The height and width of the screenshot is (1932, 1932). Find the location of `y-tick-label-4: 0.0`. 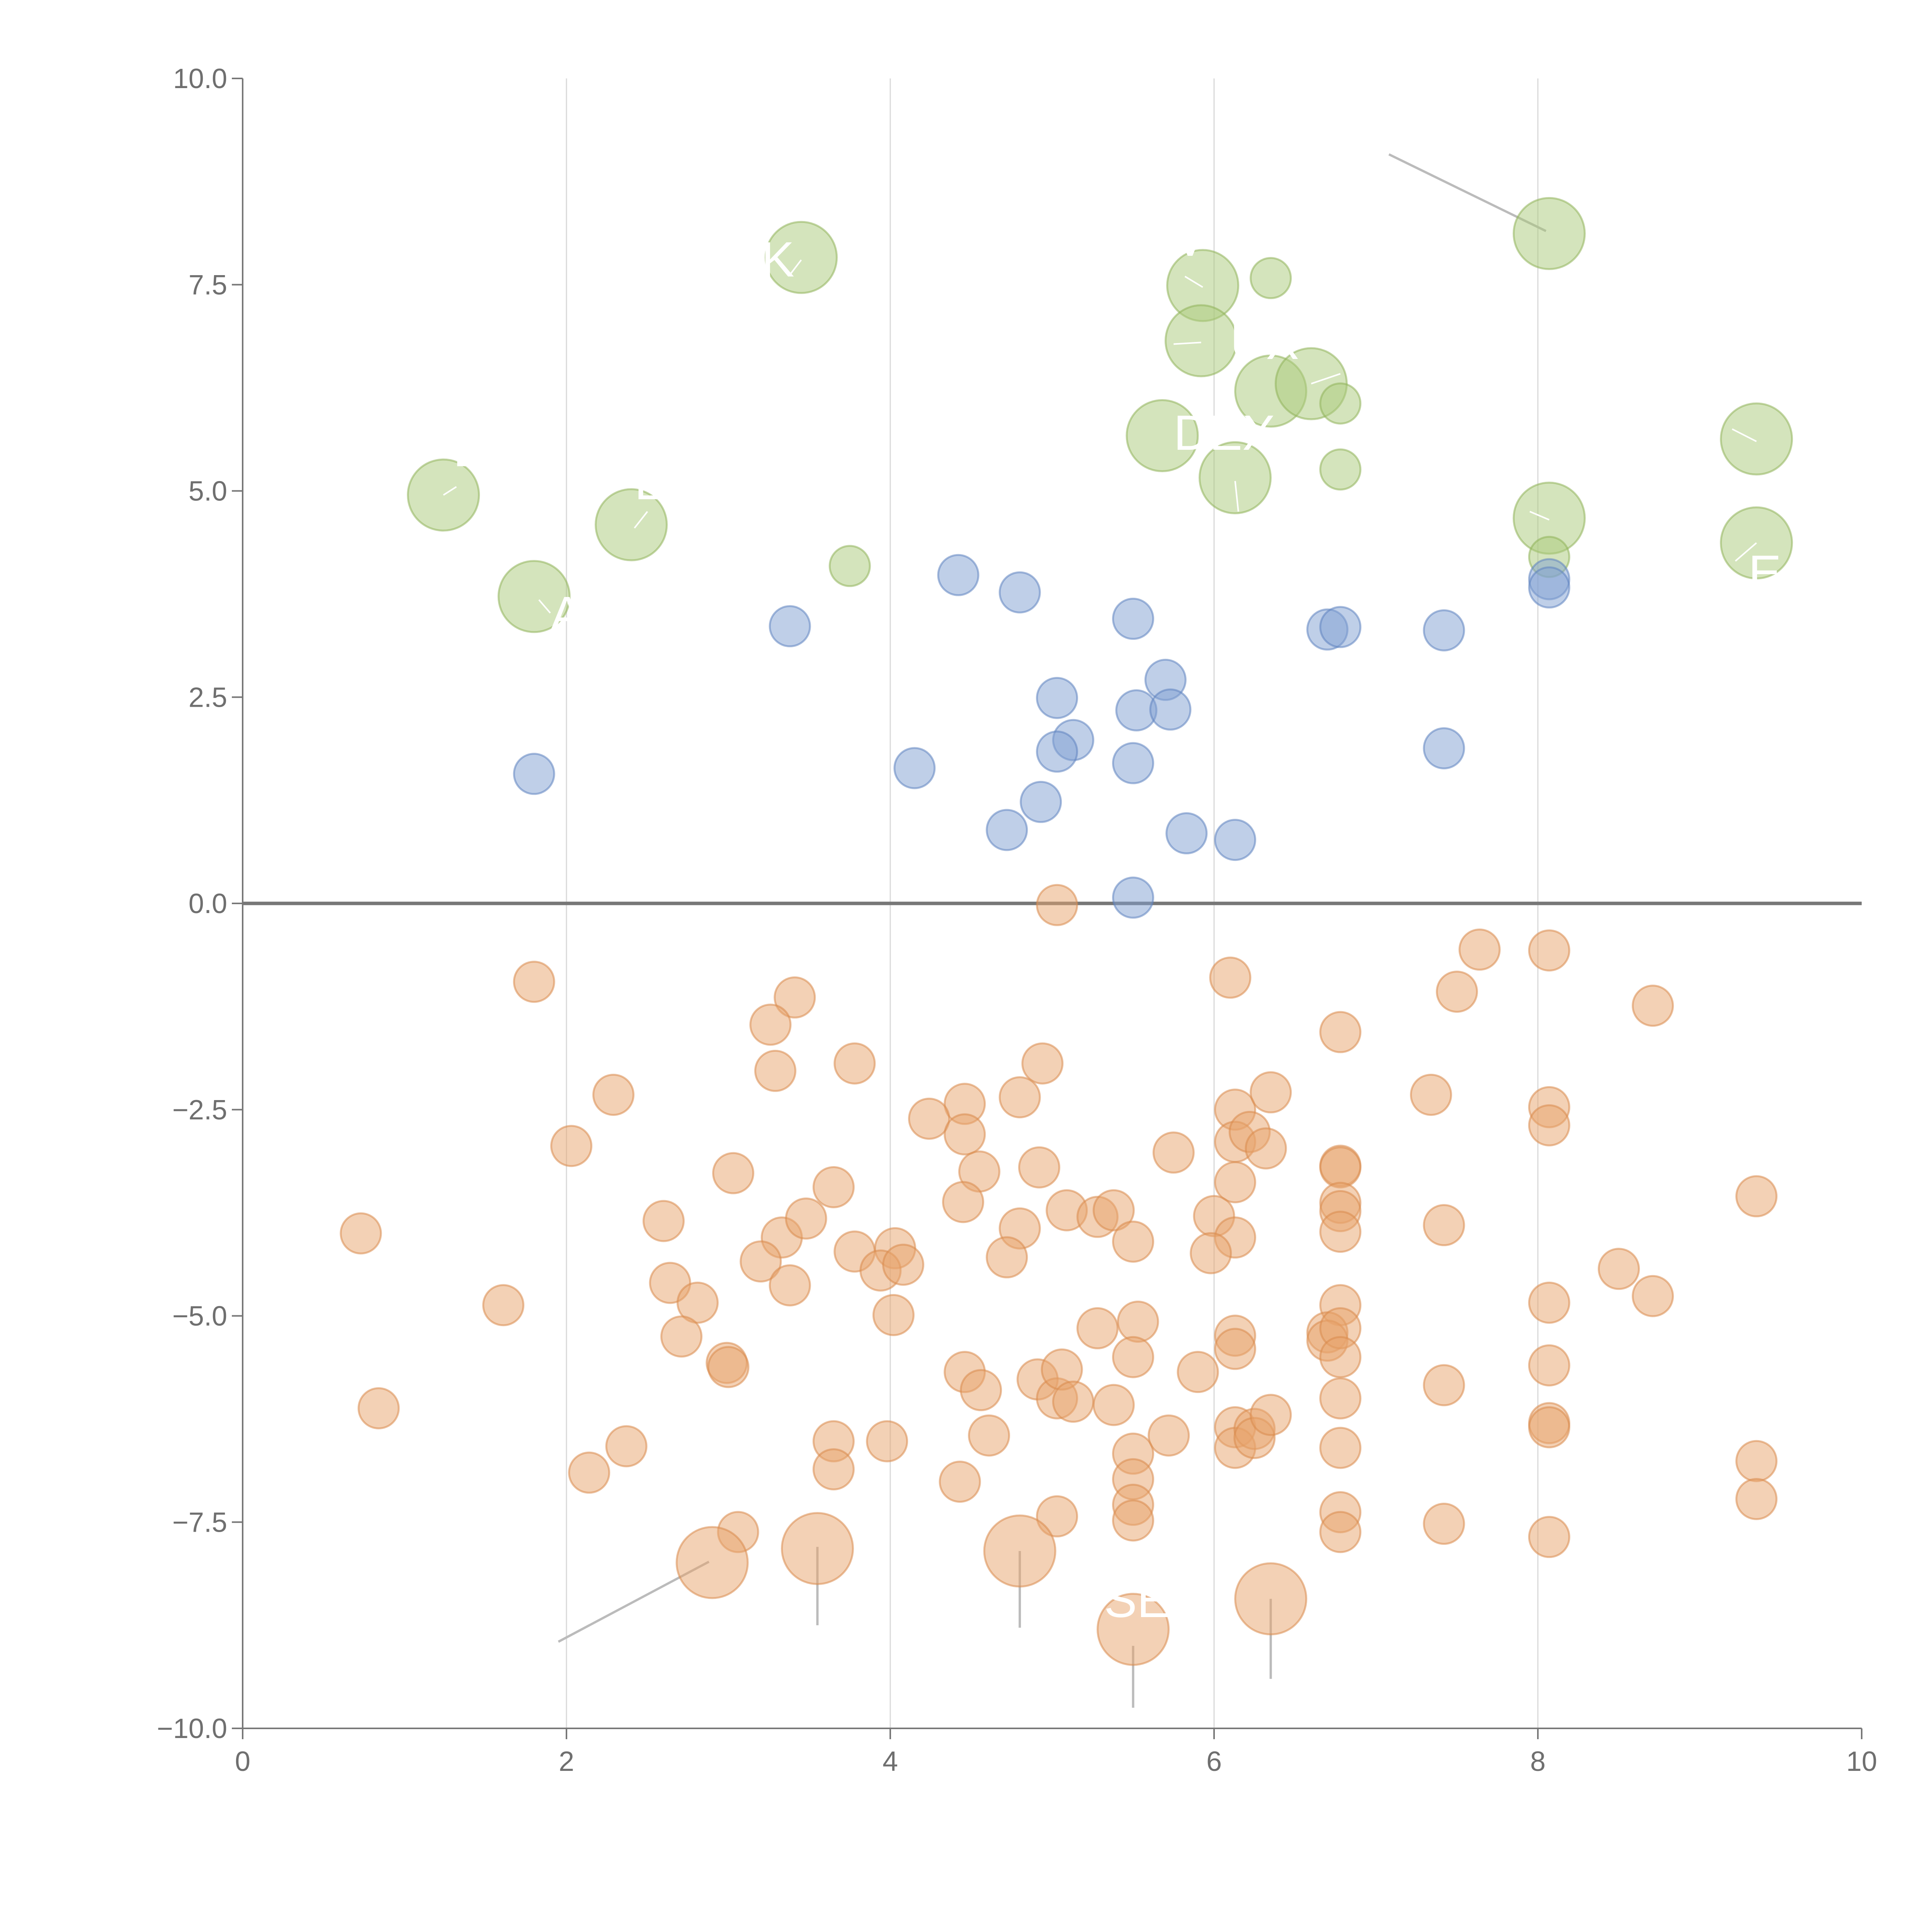

y-tick-label-4: 0.0 is located at coordinates (208, 904).